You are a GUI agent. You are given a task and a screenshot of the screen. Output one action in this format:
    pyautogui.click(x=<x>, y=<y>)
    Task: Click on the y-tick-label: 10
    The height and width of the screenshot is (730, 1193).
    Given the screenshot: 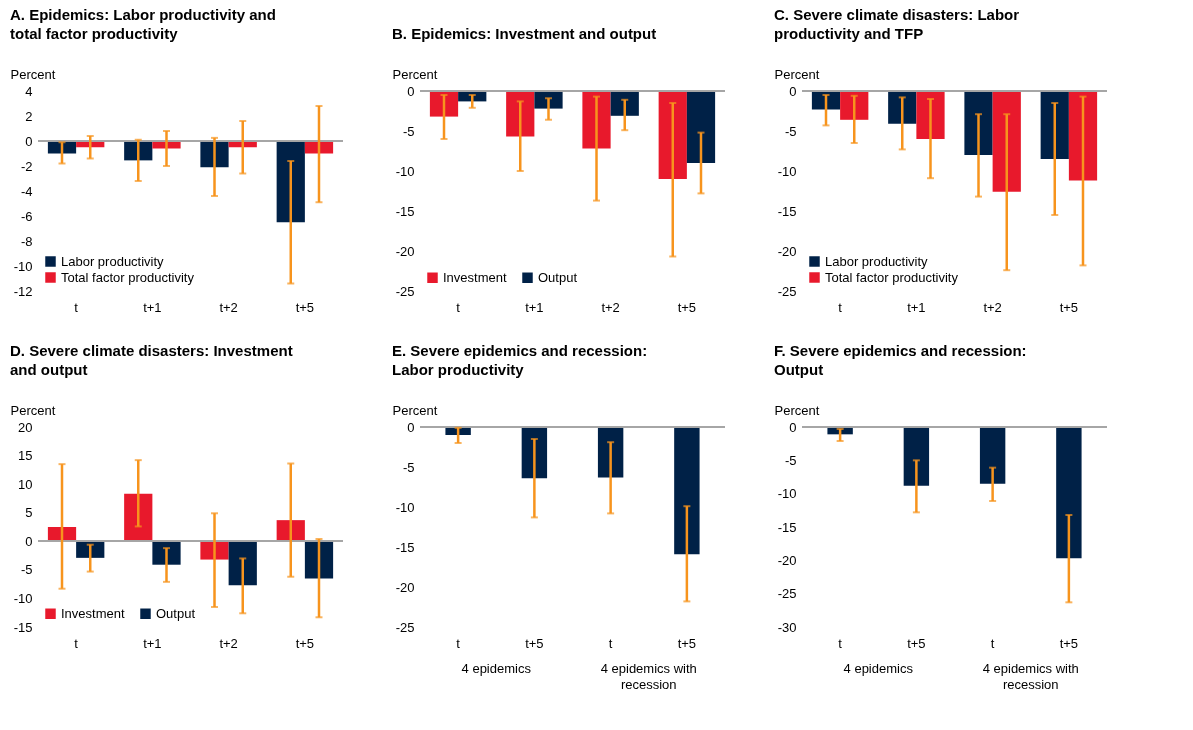 What is the action you would take?
    pyautogui.click(x=25, y=484)
    